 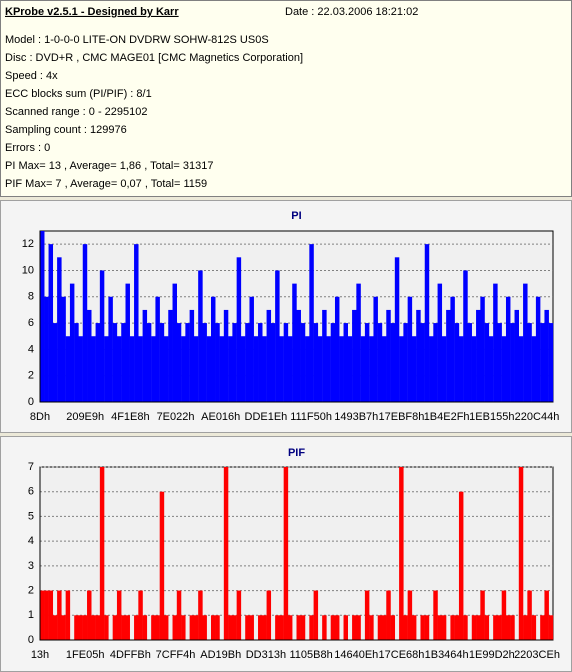 What do you see at coordinates (220, 655) in the screenshot?
I see `x-tick-label: AD19Bh` at bounding box center [220, 655].